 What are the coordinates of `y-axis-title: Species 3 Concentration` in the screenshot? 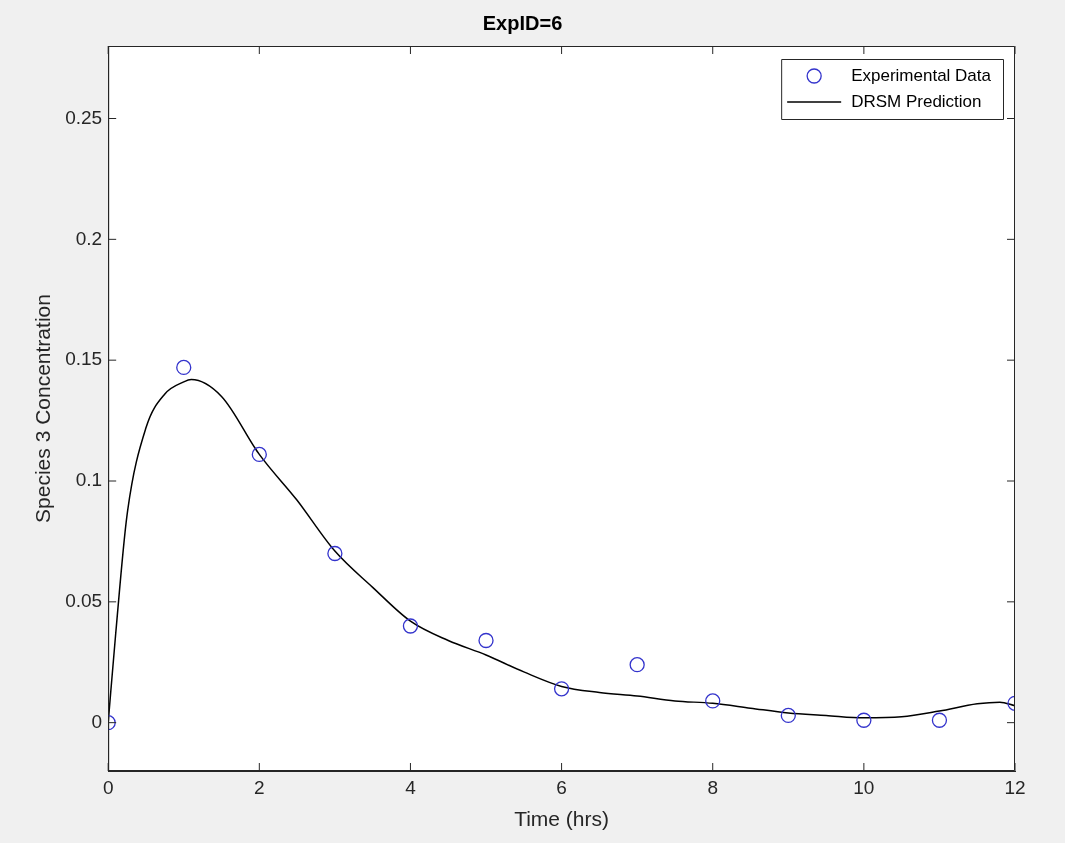 It's located at (43, 408).